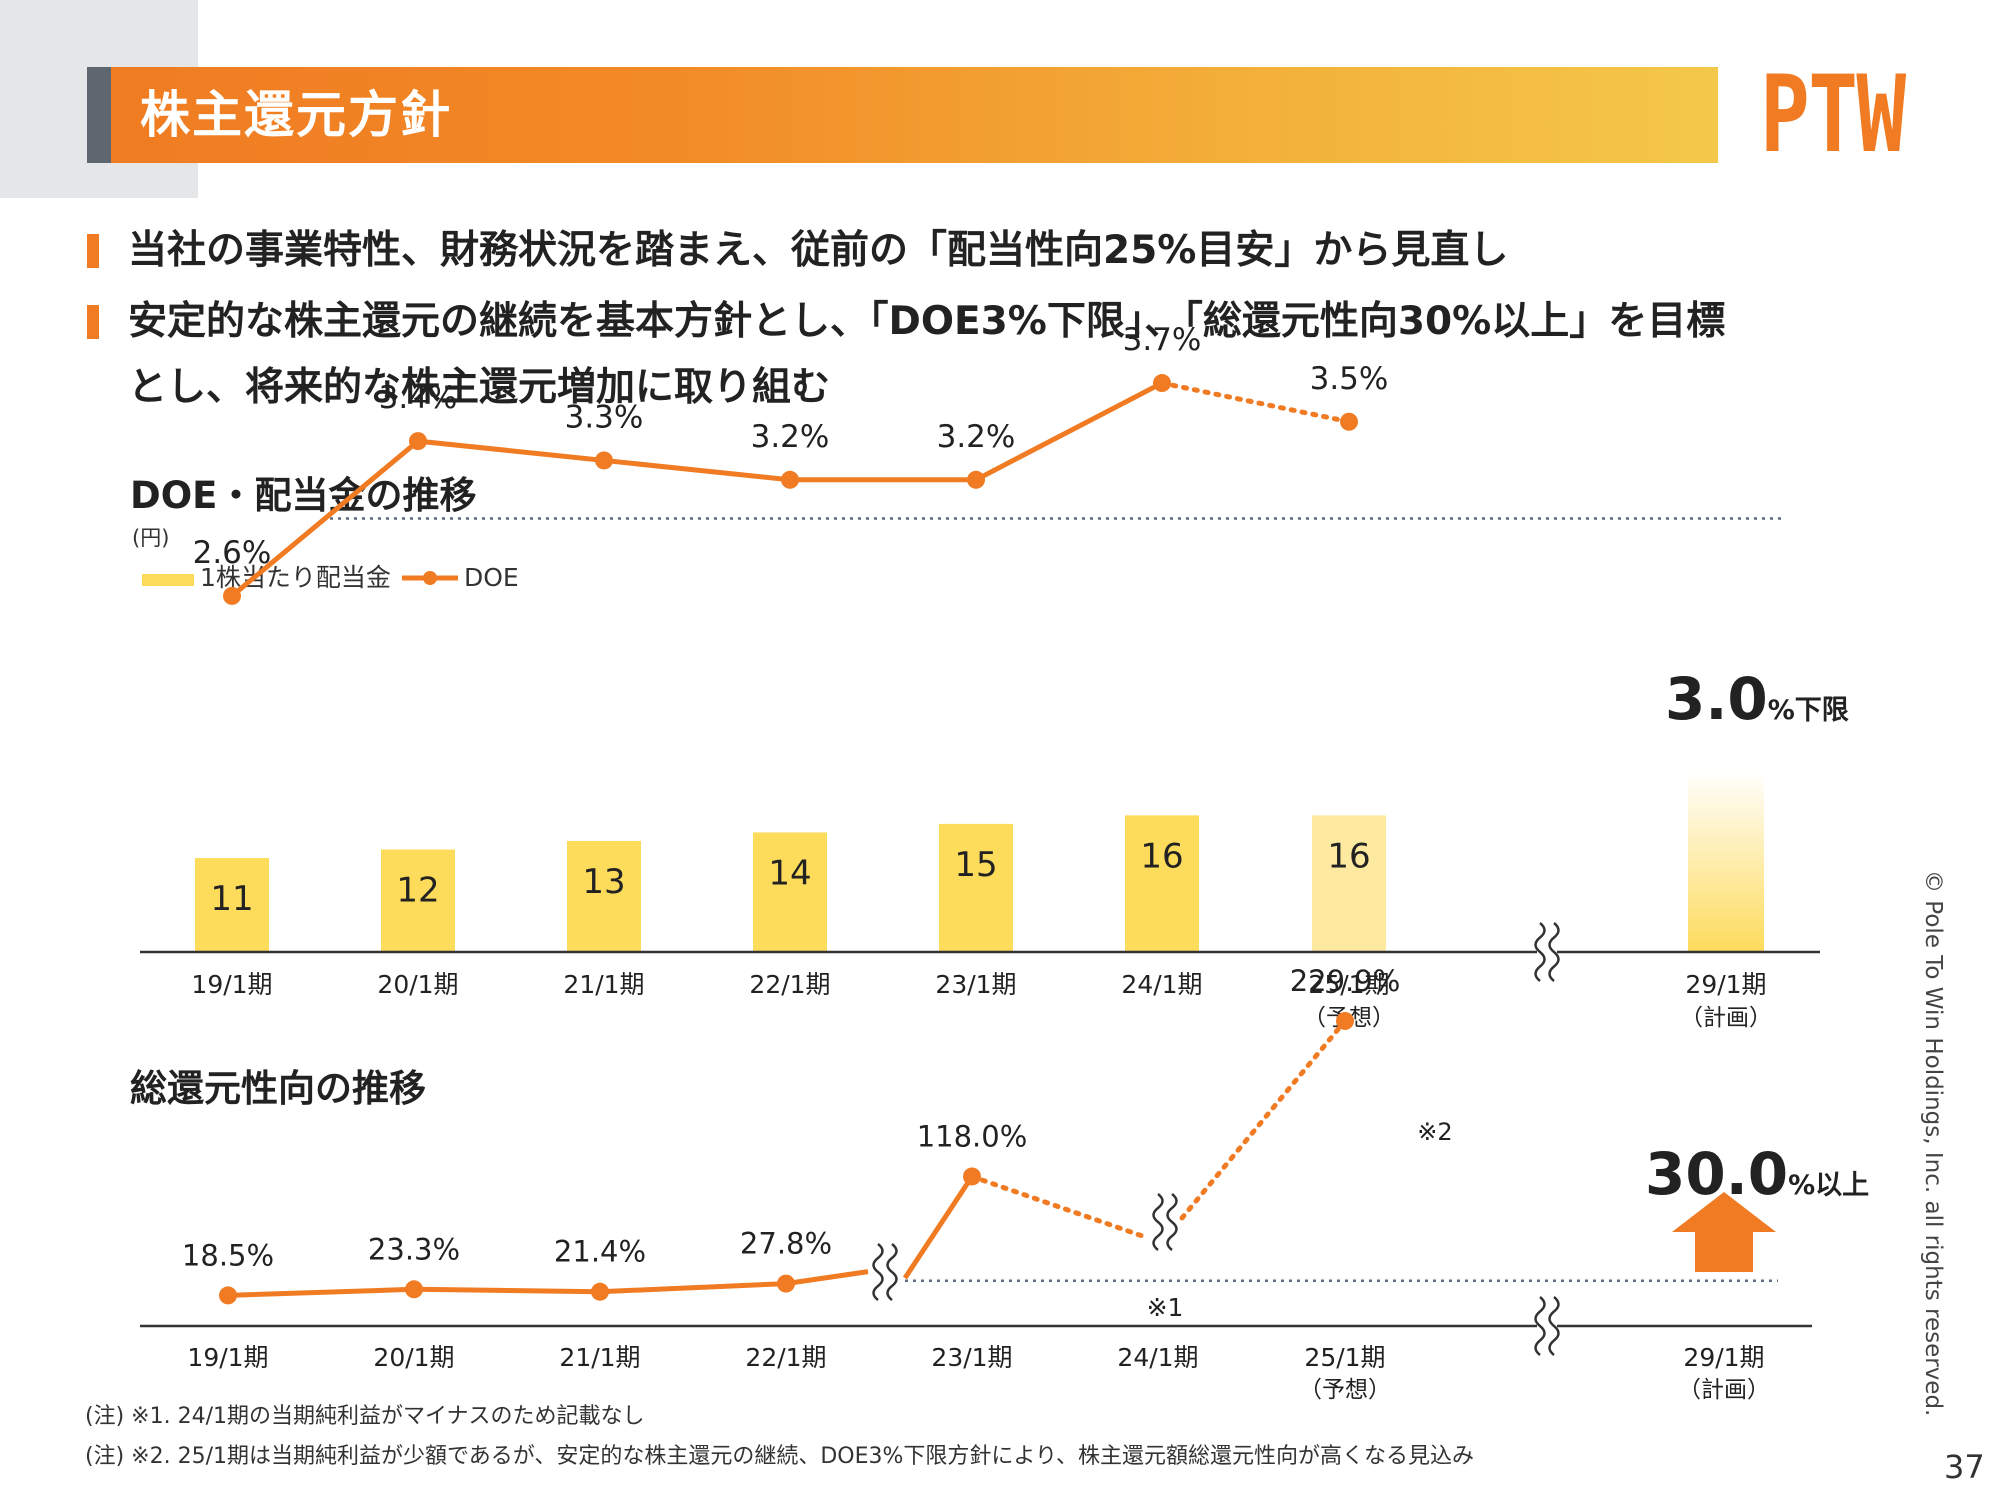  What do you see at coordinates (972, 1136) in the screenshot?
I see `payout-point-label: 118.0%` at bounding box center [972, 1136].